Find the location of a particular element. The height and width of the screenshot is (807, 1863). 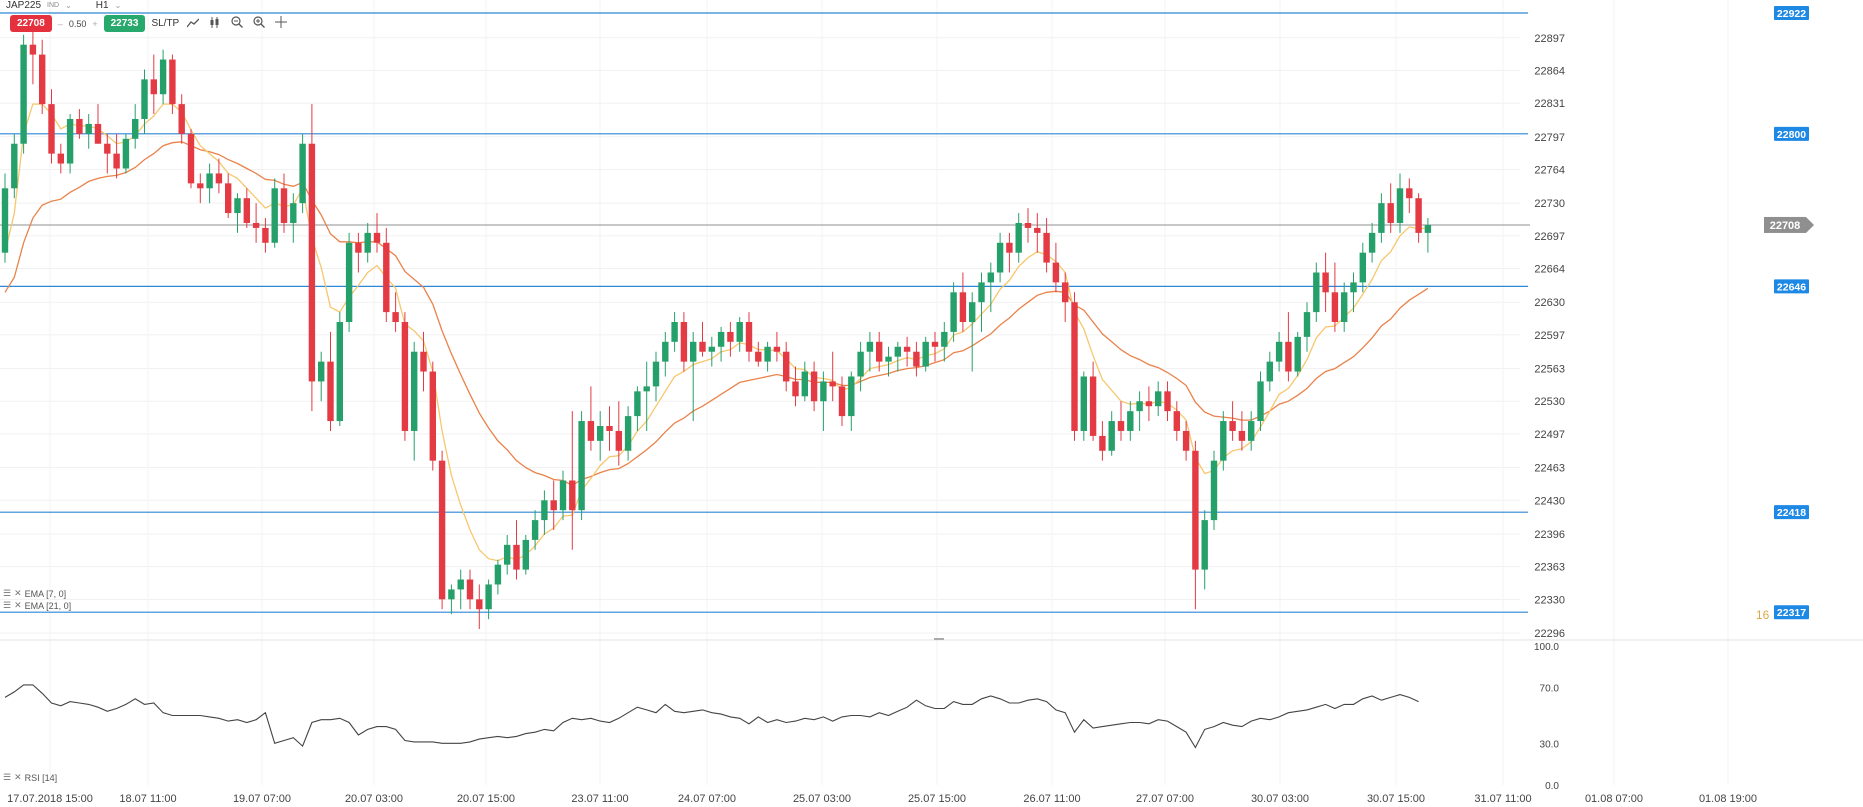

volume-value: 0.50 is located at coordinates (77, 23).